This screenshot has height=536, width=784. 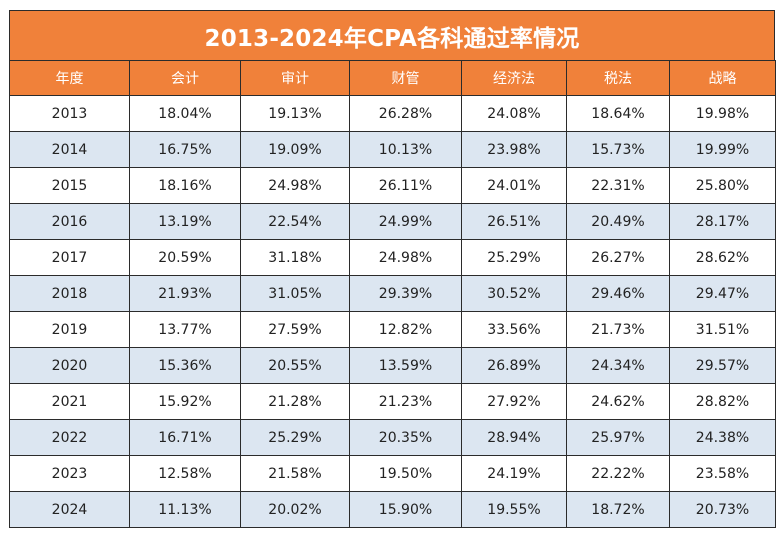 What do you see at coordinates (185, 473) in the screenshot?
I see `rate-cell: 12.58%` at bounding box center [185, 473].